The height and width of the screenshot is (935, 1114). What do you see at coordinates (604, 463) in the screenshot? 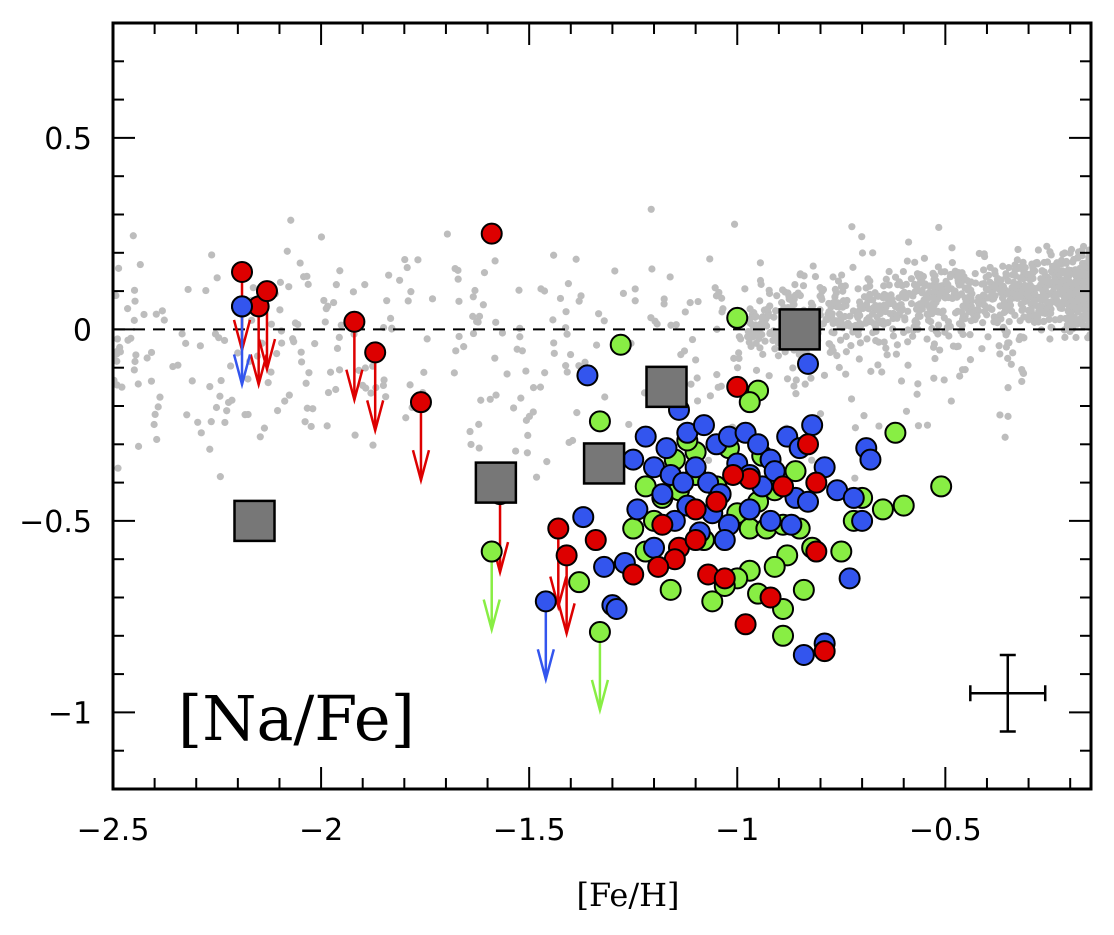
I see `mean-value-square` at bounding box center [604, 463].